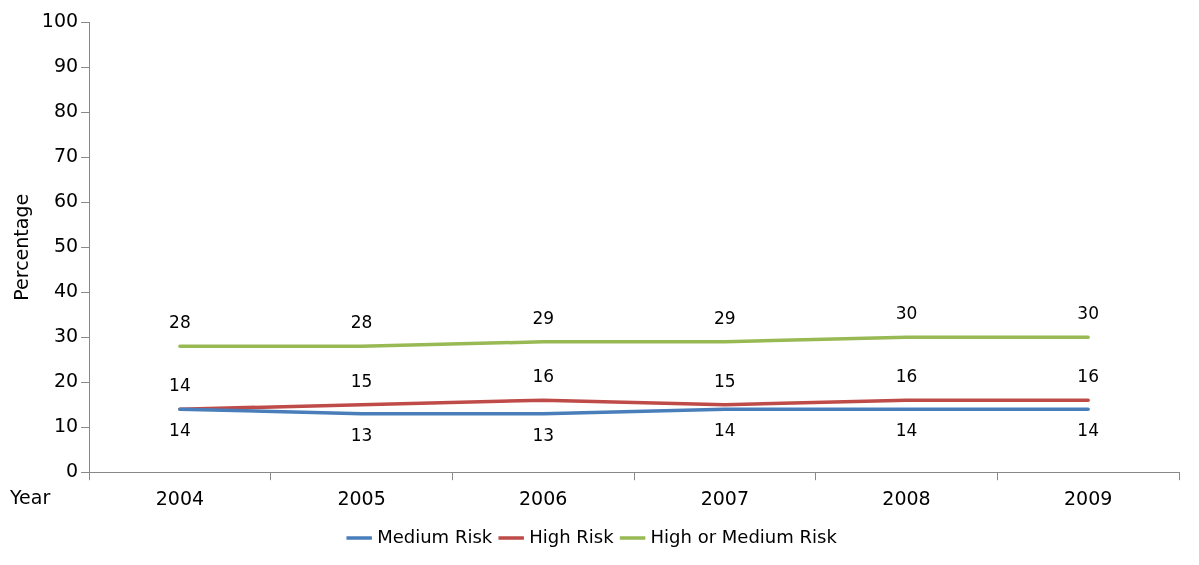  I want to click on y-tick-label: 80, so click(66, 110).